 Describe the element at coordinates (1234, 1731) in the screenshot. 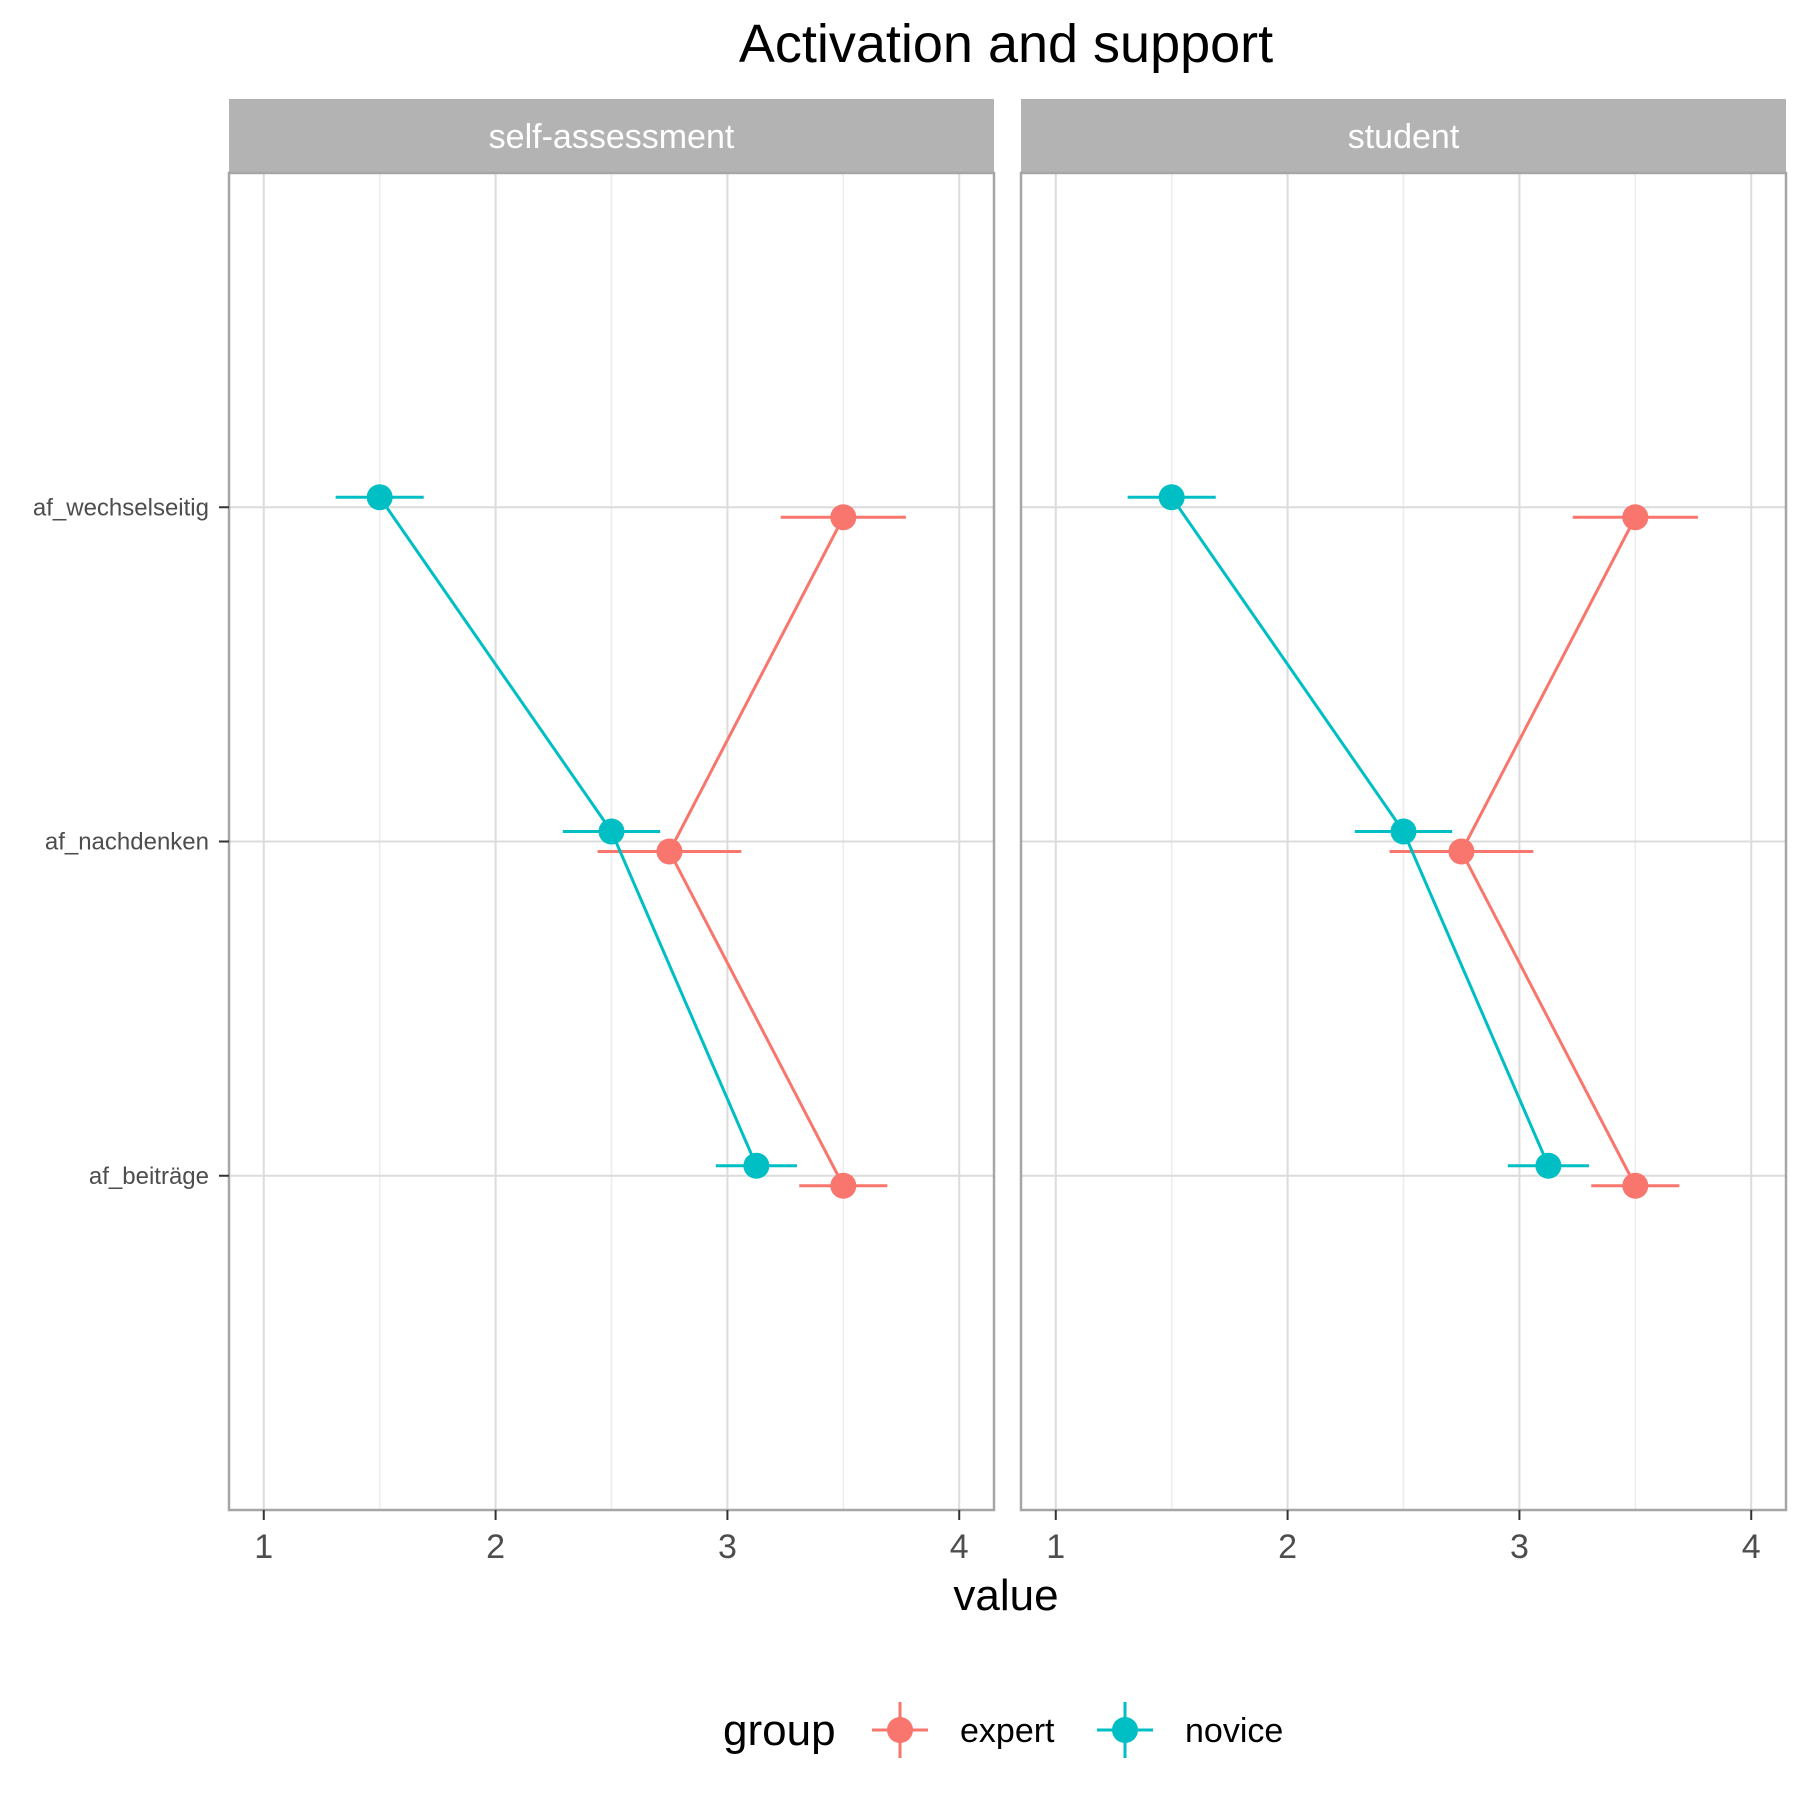

I see `legend-label: novice` at that location.